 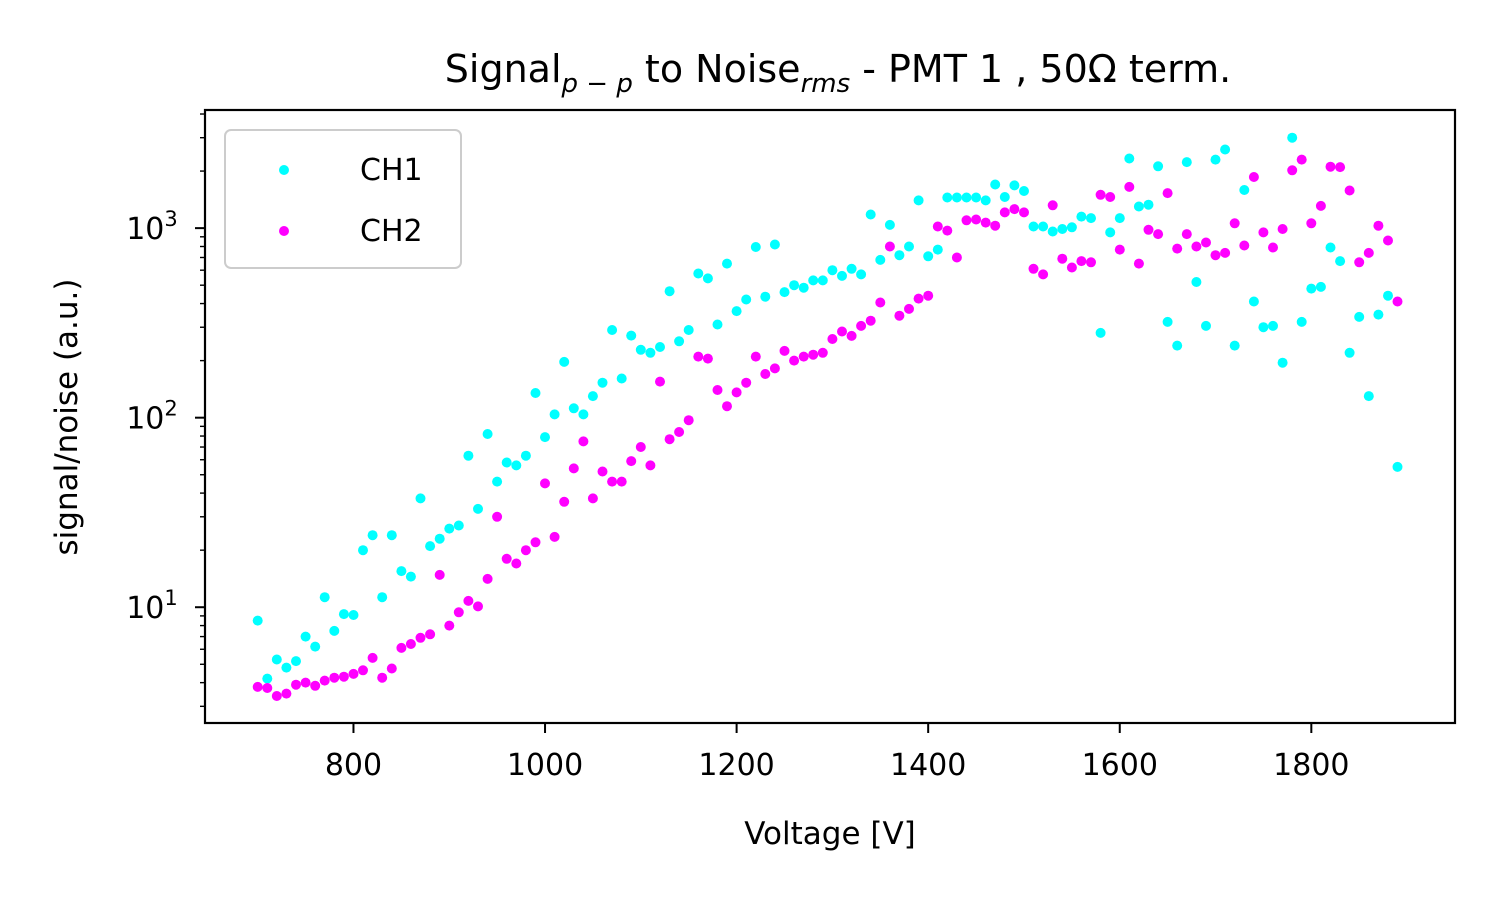 I want to click on title-main: Signal, so click(x=503, y=69).